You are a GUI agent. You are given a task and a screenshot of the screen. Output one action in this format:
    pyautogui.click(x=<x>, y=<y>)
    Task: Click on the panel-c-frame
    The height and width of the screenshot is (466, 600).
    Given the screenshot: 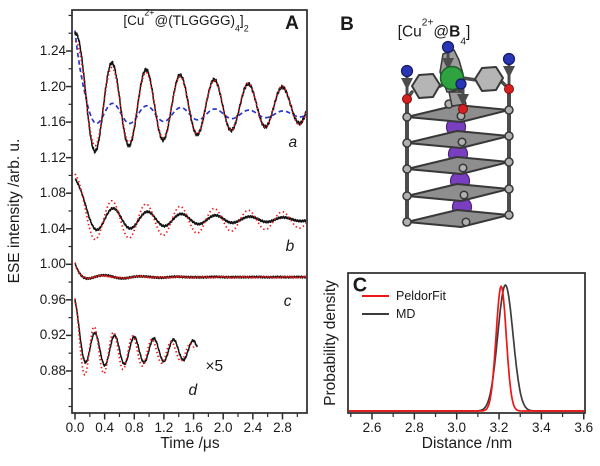 What is the action you would take?
    pyautogui.click(x=466, y=343)
    